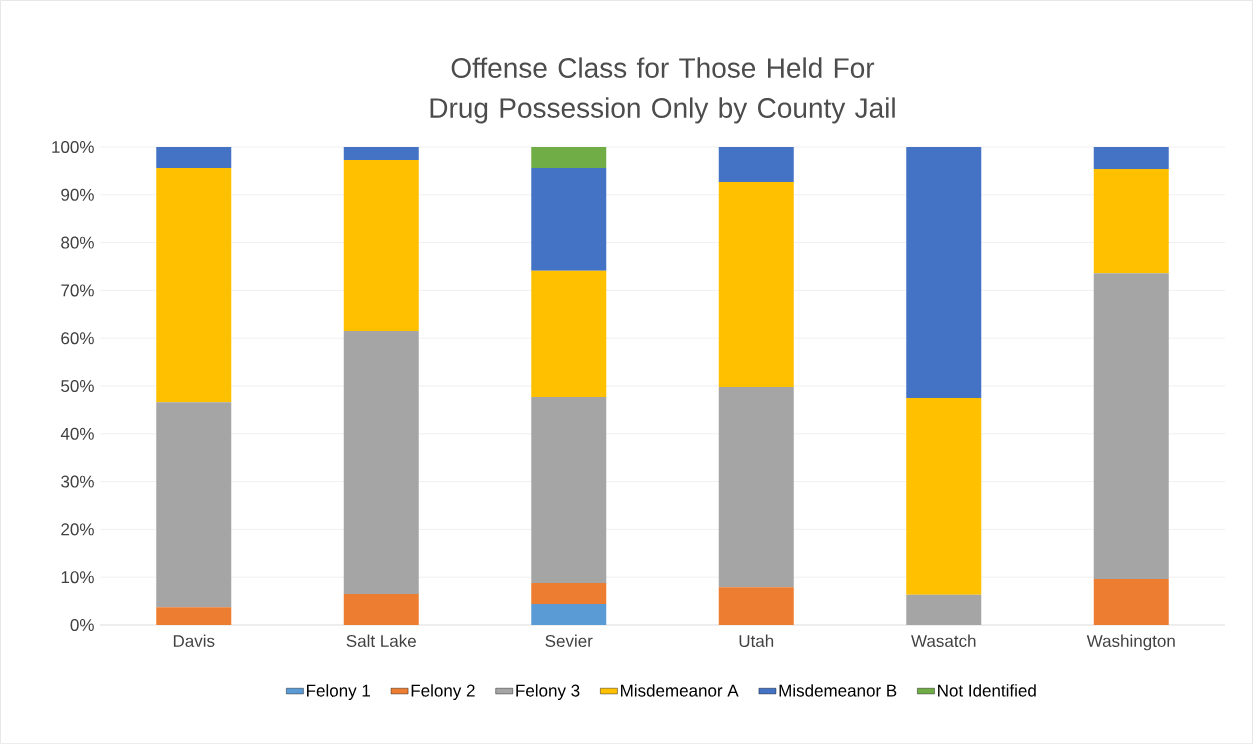 The width and height of the screenshot is (1253, 744). I want to click on y-tick-label: 0%, so click(82, 625).